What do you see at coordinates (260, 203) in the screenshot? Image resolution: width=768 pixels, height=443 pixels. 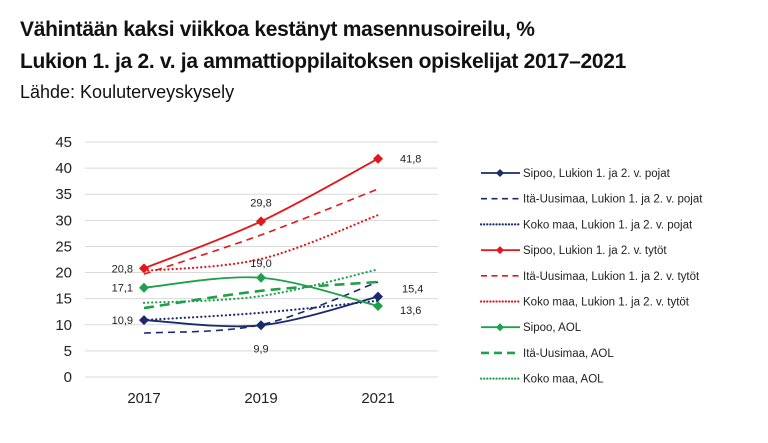 I see `data-label: 29,8` at bounding box center [260, 203].